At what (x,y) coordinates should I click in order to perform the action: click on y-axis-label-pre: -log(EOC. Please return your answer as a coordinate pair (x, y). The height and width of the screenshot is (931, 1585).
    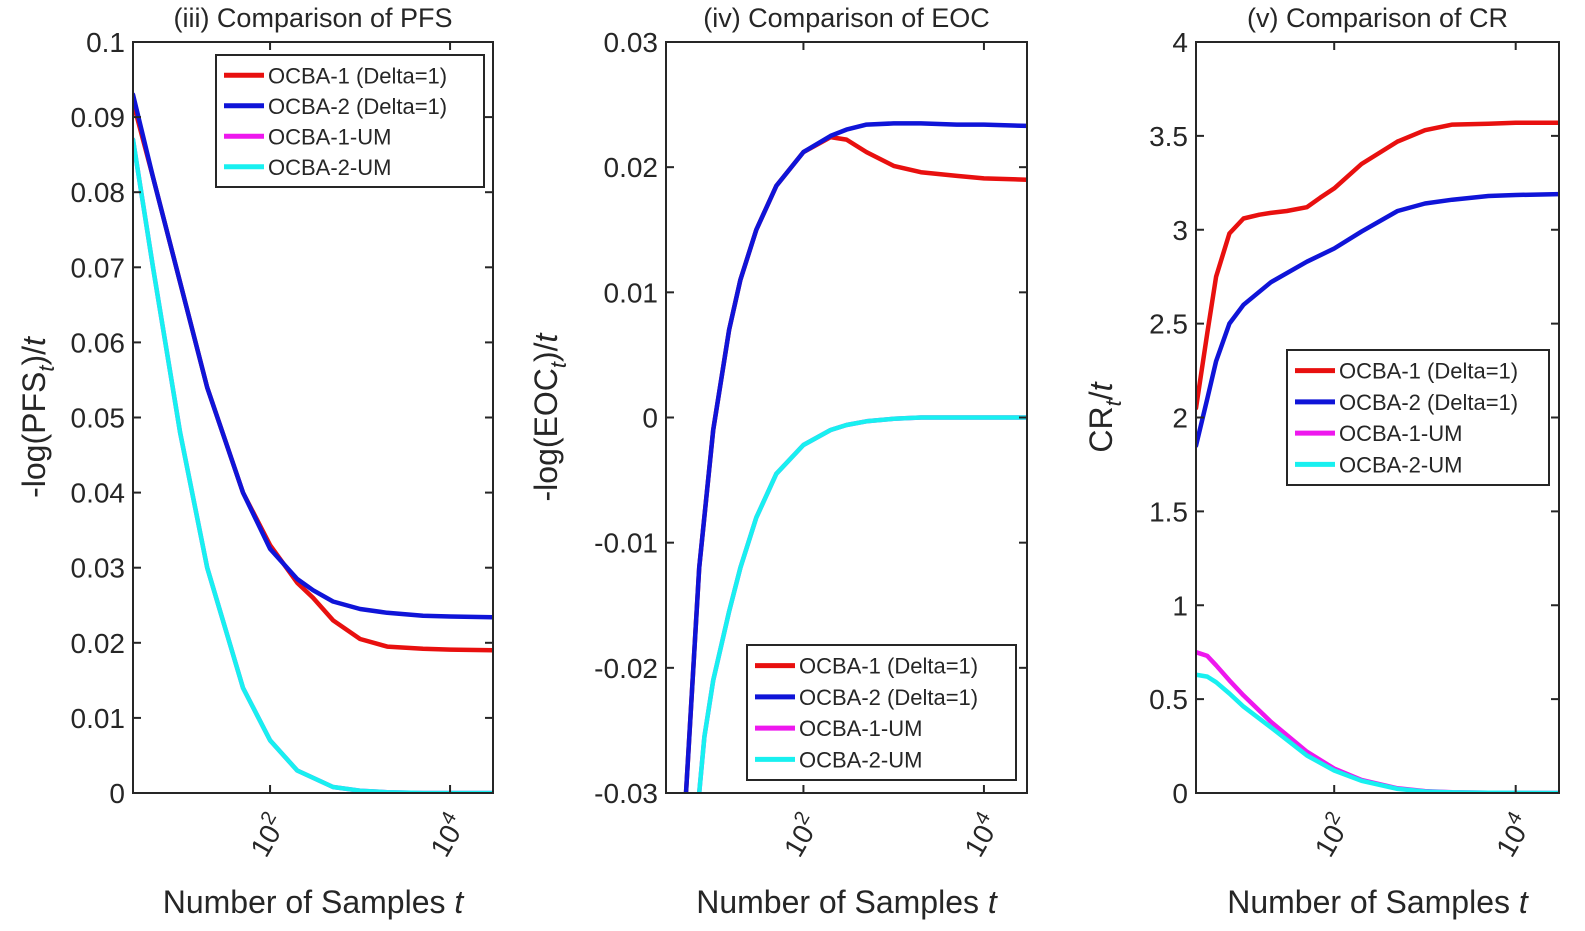
    Looking at the image, I should click on (546, 434).